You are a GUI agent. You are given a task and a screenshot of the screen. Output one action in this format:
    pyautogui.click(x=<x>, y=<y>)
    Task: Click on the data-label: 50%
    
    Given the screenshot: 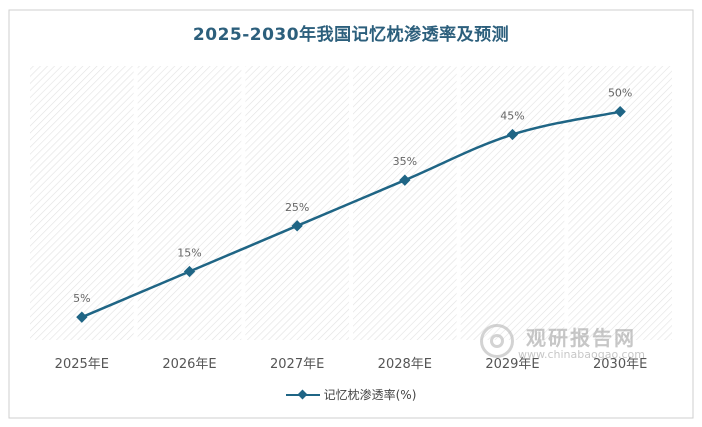 What is the action you would take?
    pyautogui.click(x=620, y=93)
    